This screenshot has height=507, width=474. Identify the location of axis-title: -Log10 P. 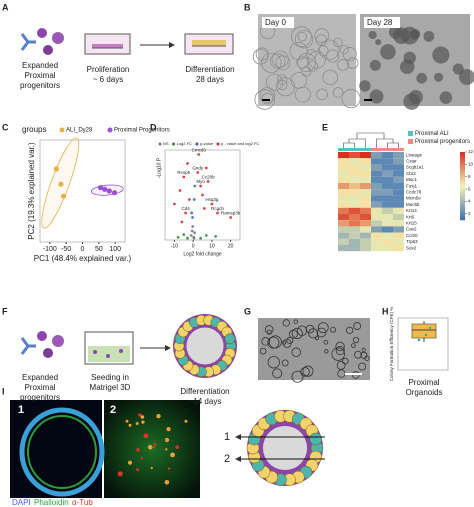
(159, 167).